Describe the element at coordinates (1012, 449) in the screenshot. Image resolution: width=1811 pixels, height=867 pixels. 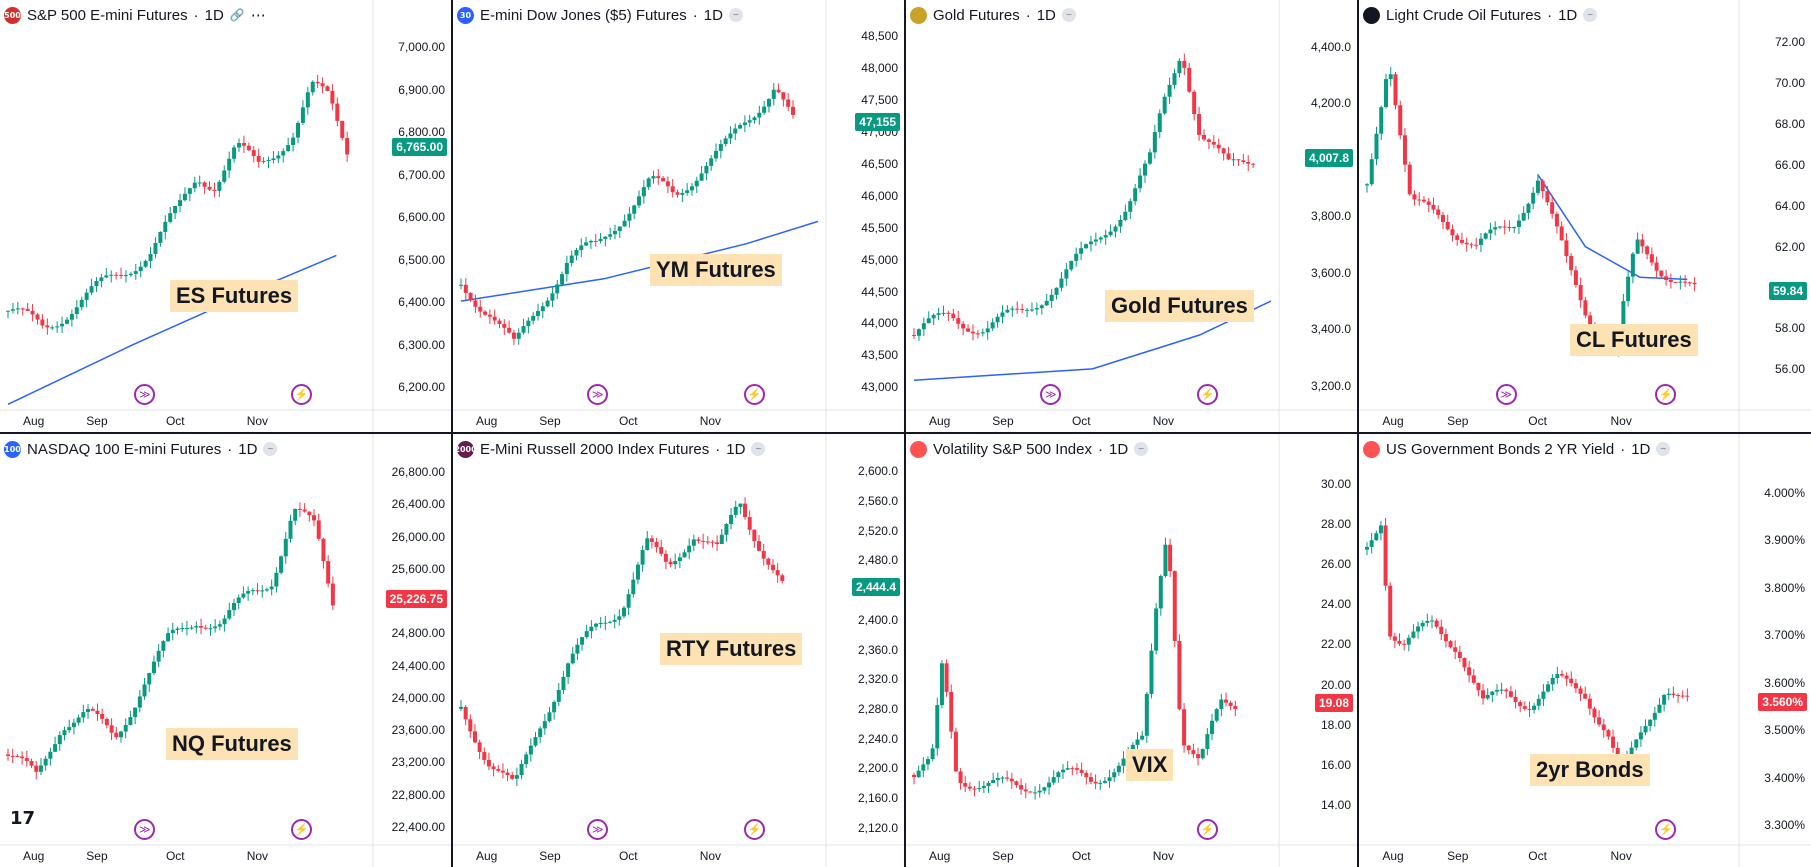
I see `chart-title: Volatility S&P 500 Index` at that location.